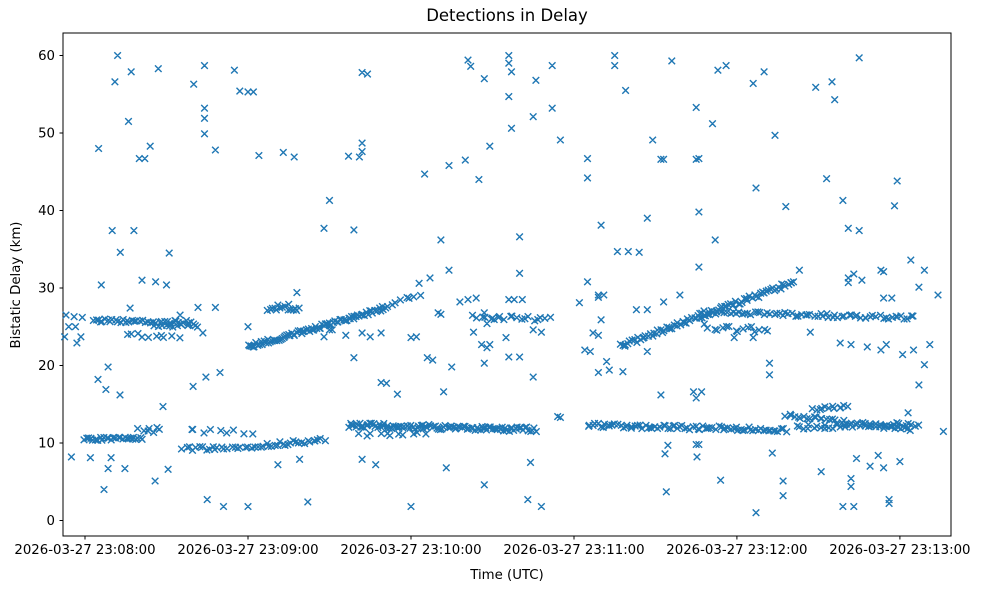  I want to click on y-tick-label: 60, so click(46, 56).